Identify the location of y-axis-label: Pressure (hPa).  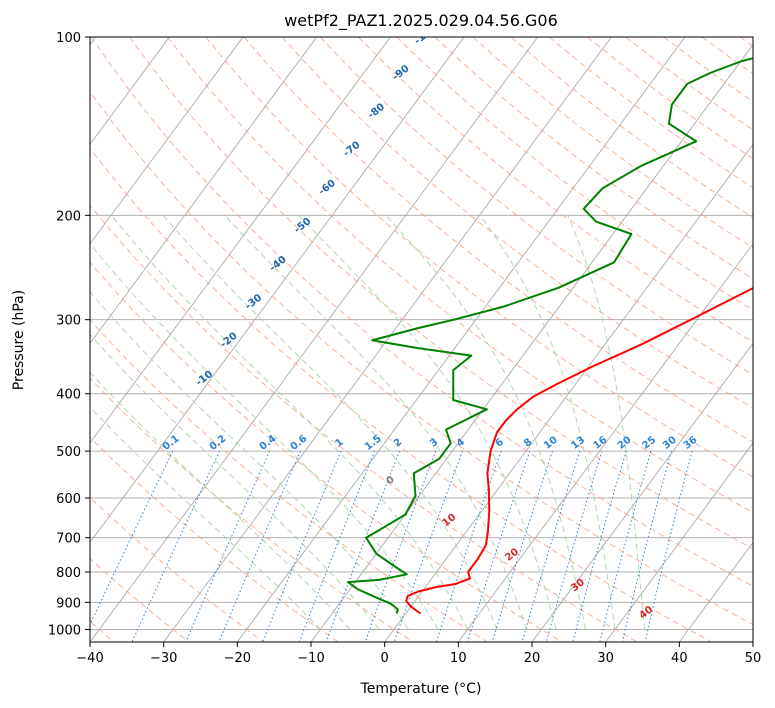
(19, 340).